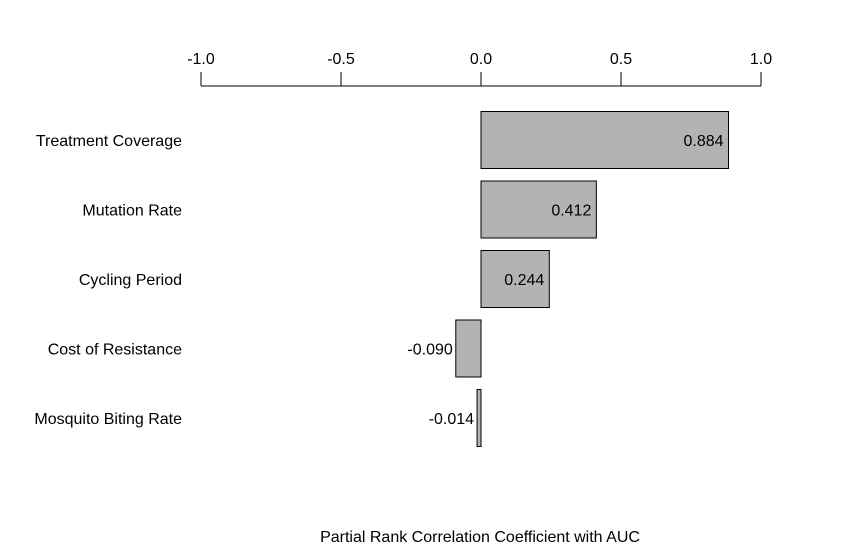 The width and height of the screenshot is (847, 555). Describe the element at coordinates (703, 141) in the screenshot. I see `bar-value-label: 0.884` at that location.